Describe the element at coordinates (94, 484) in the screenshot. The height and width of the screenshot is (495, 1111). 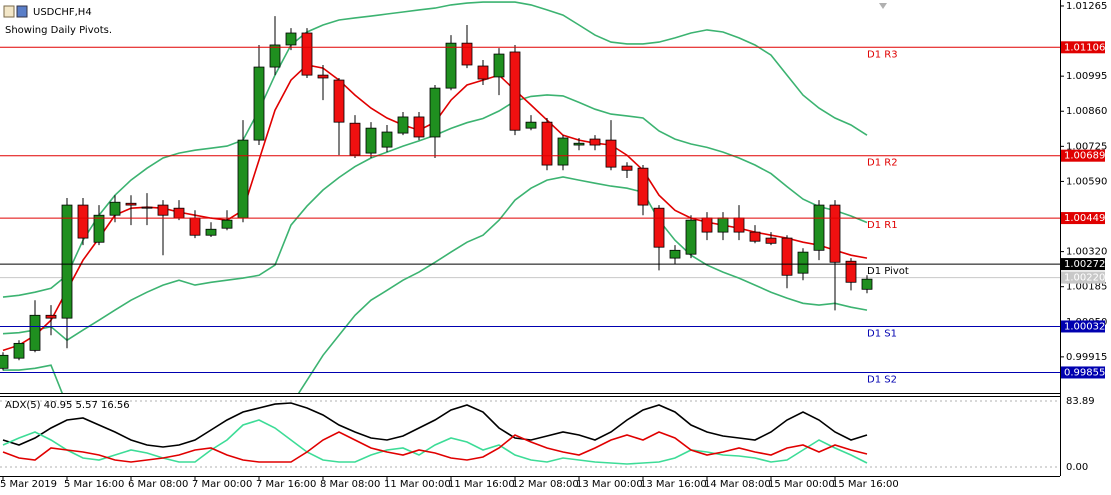
I see `x-tick-label: 5 Mar 16:00` at that location.